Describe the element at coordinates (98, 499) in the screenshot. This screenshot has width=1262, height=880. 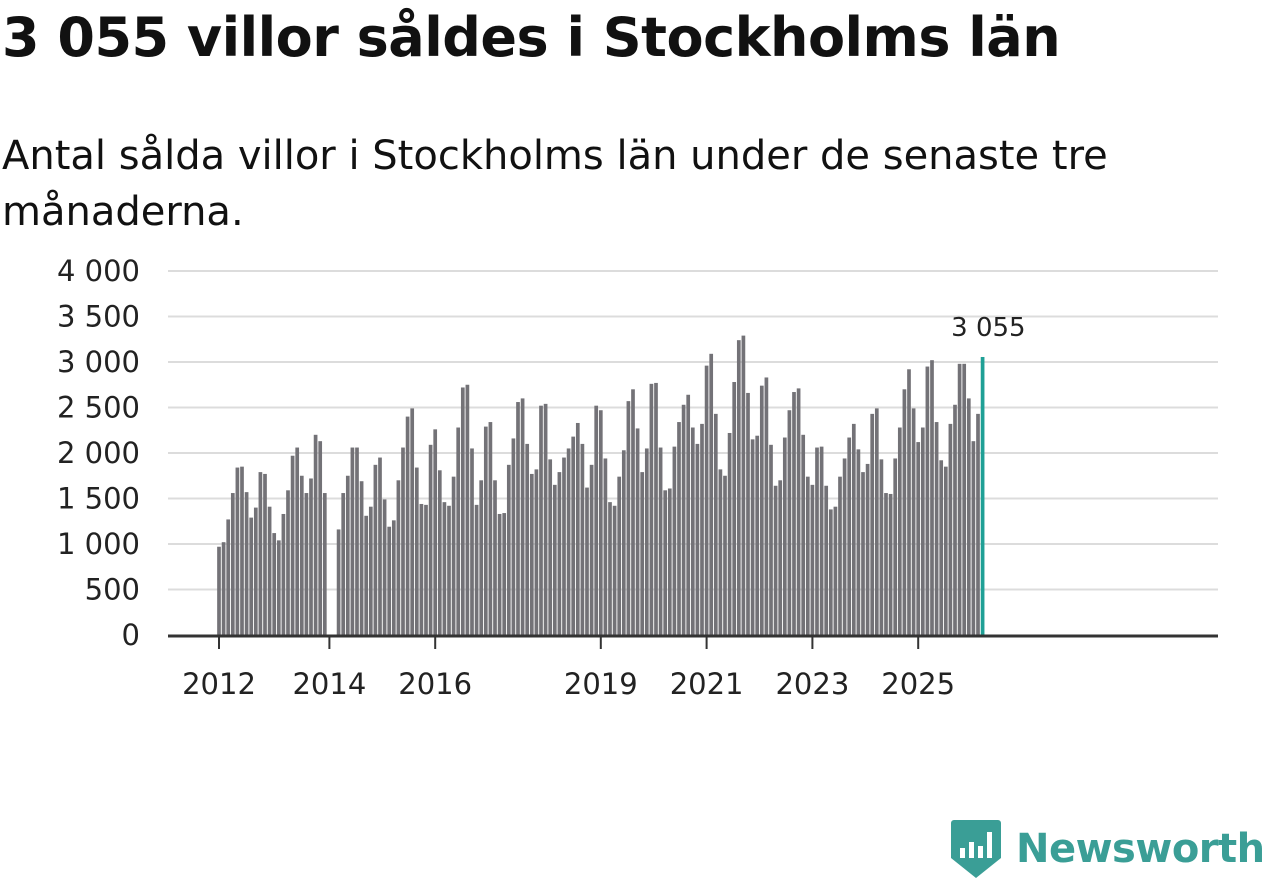
I see `y-tick-label: 1 500` at that location.